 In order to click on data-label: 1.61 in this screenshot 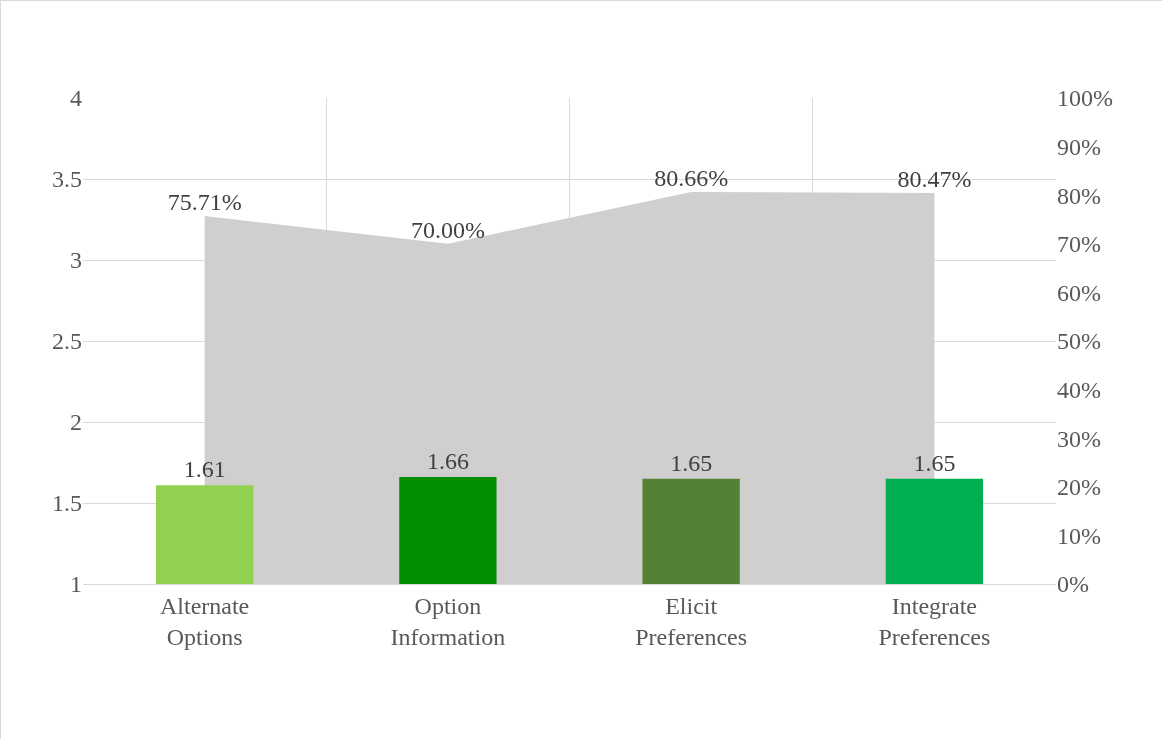, I will do `click(204, 469)`.